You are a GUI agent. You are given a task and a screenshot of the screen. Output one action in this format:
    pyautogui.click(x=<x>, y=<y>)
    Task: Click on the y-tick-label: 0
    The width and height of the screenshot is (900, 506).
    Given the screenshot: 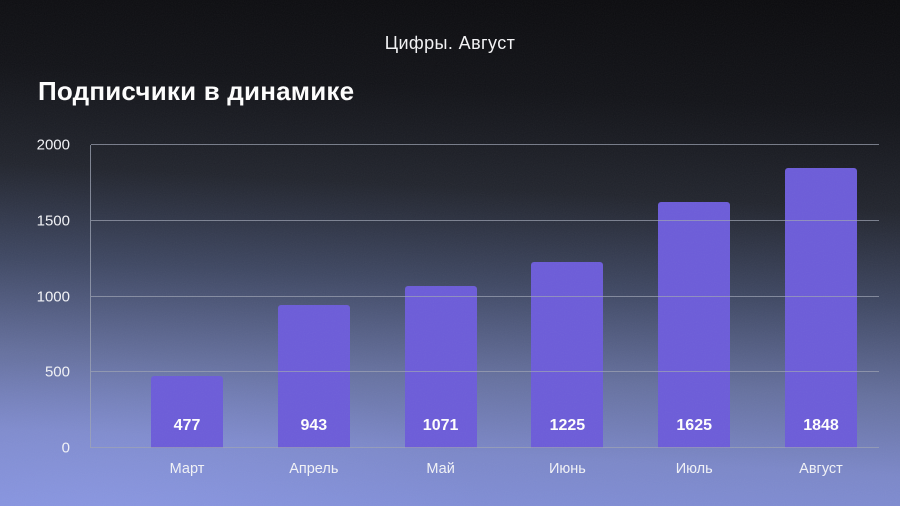 What is the action you would take?
    pyautogui.click(x=65, y=448)
    